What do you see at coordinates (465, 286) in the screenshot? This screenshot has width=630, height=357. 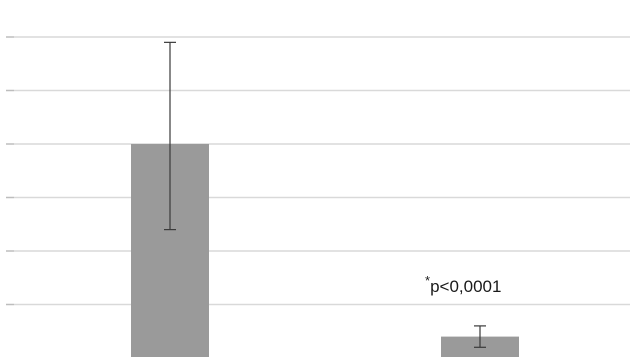 I see `significance-text: p<0,0001` at bounding box center [465, 286].